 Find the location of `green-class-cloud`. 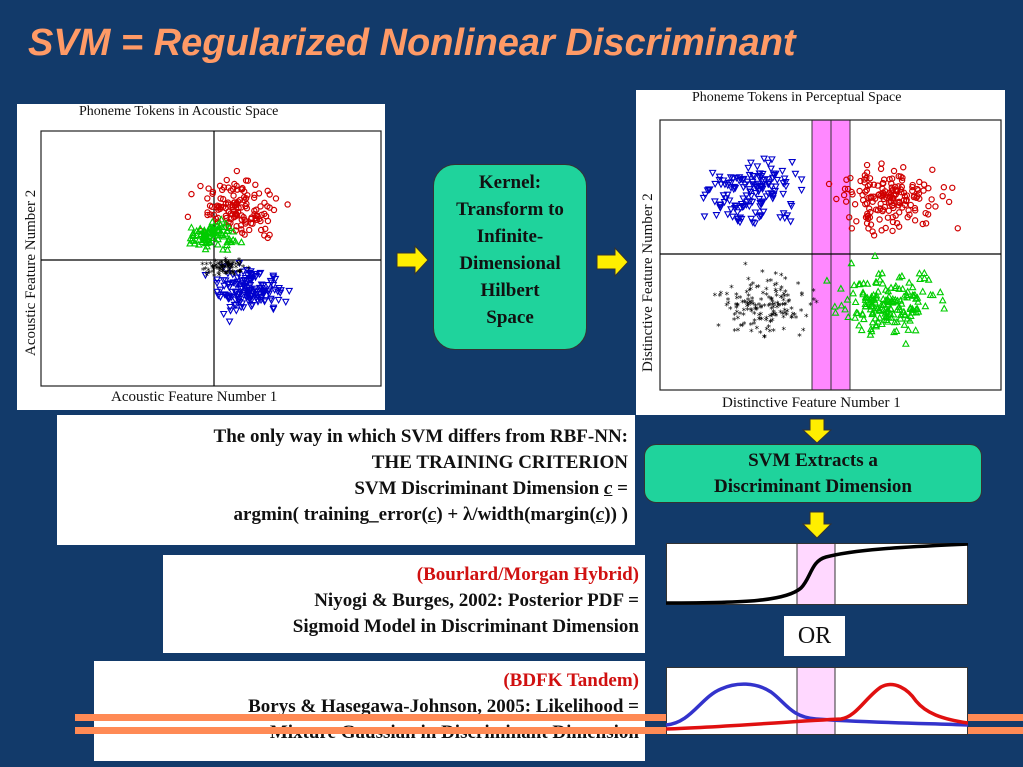

green-class-cloud is located at coordinates (216, 234).